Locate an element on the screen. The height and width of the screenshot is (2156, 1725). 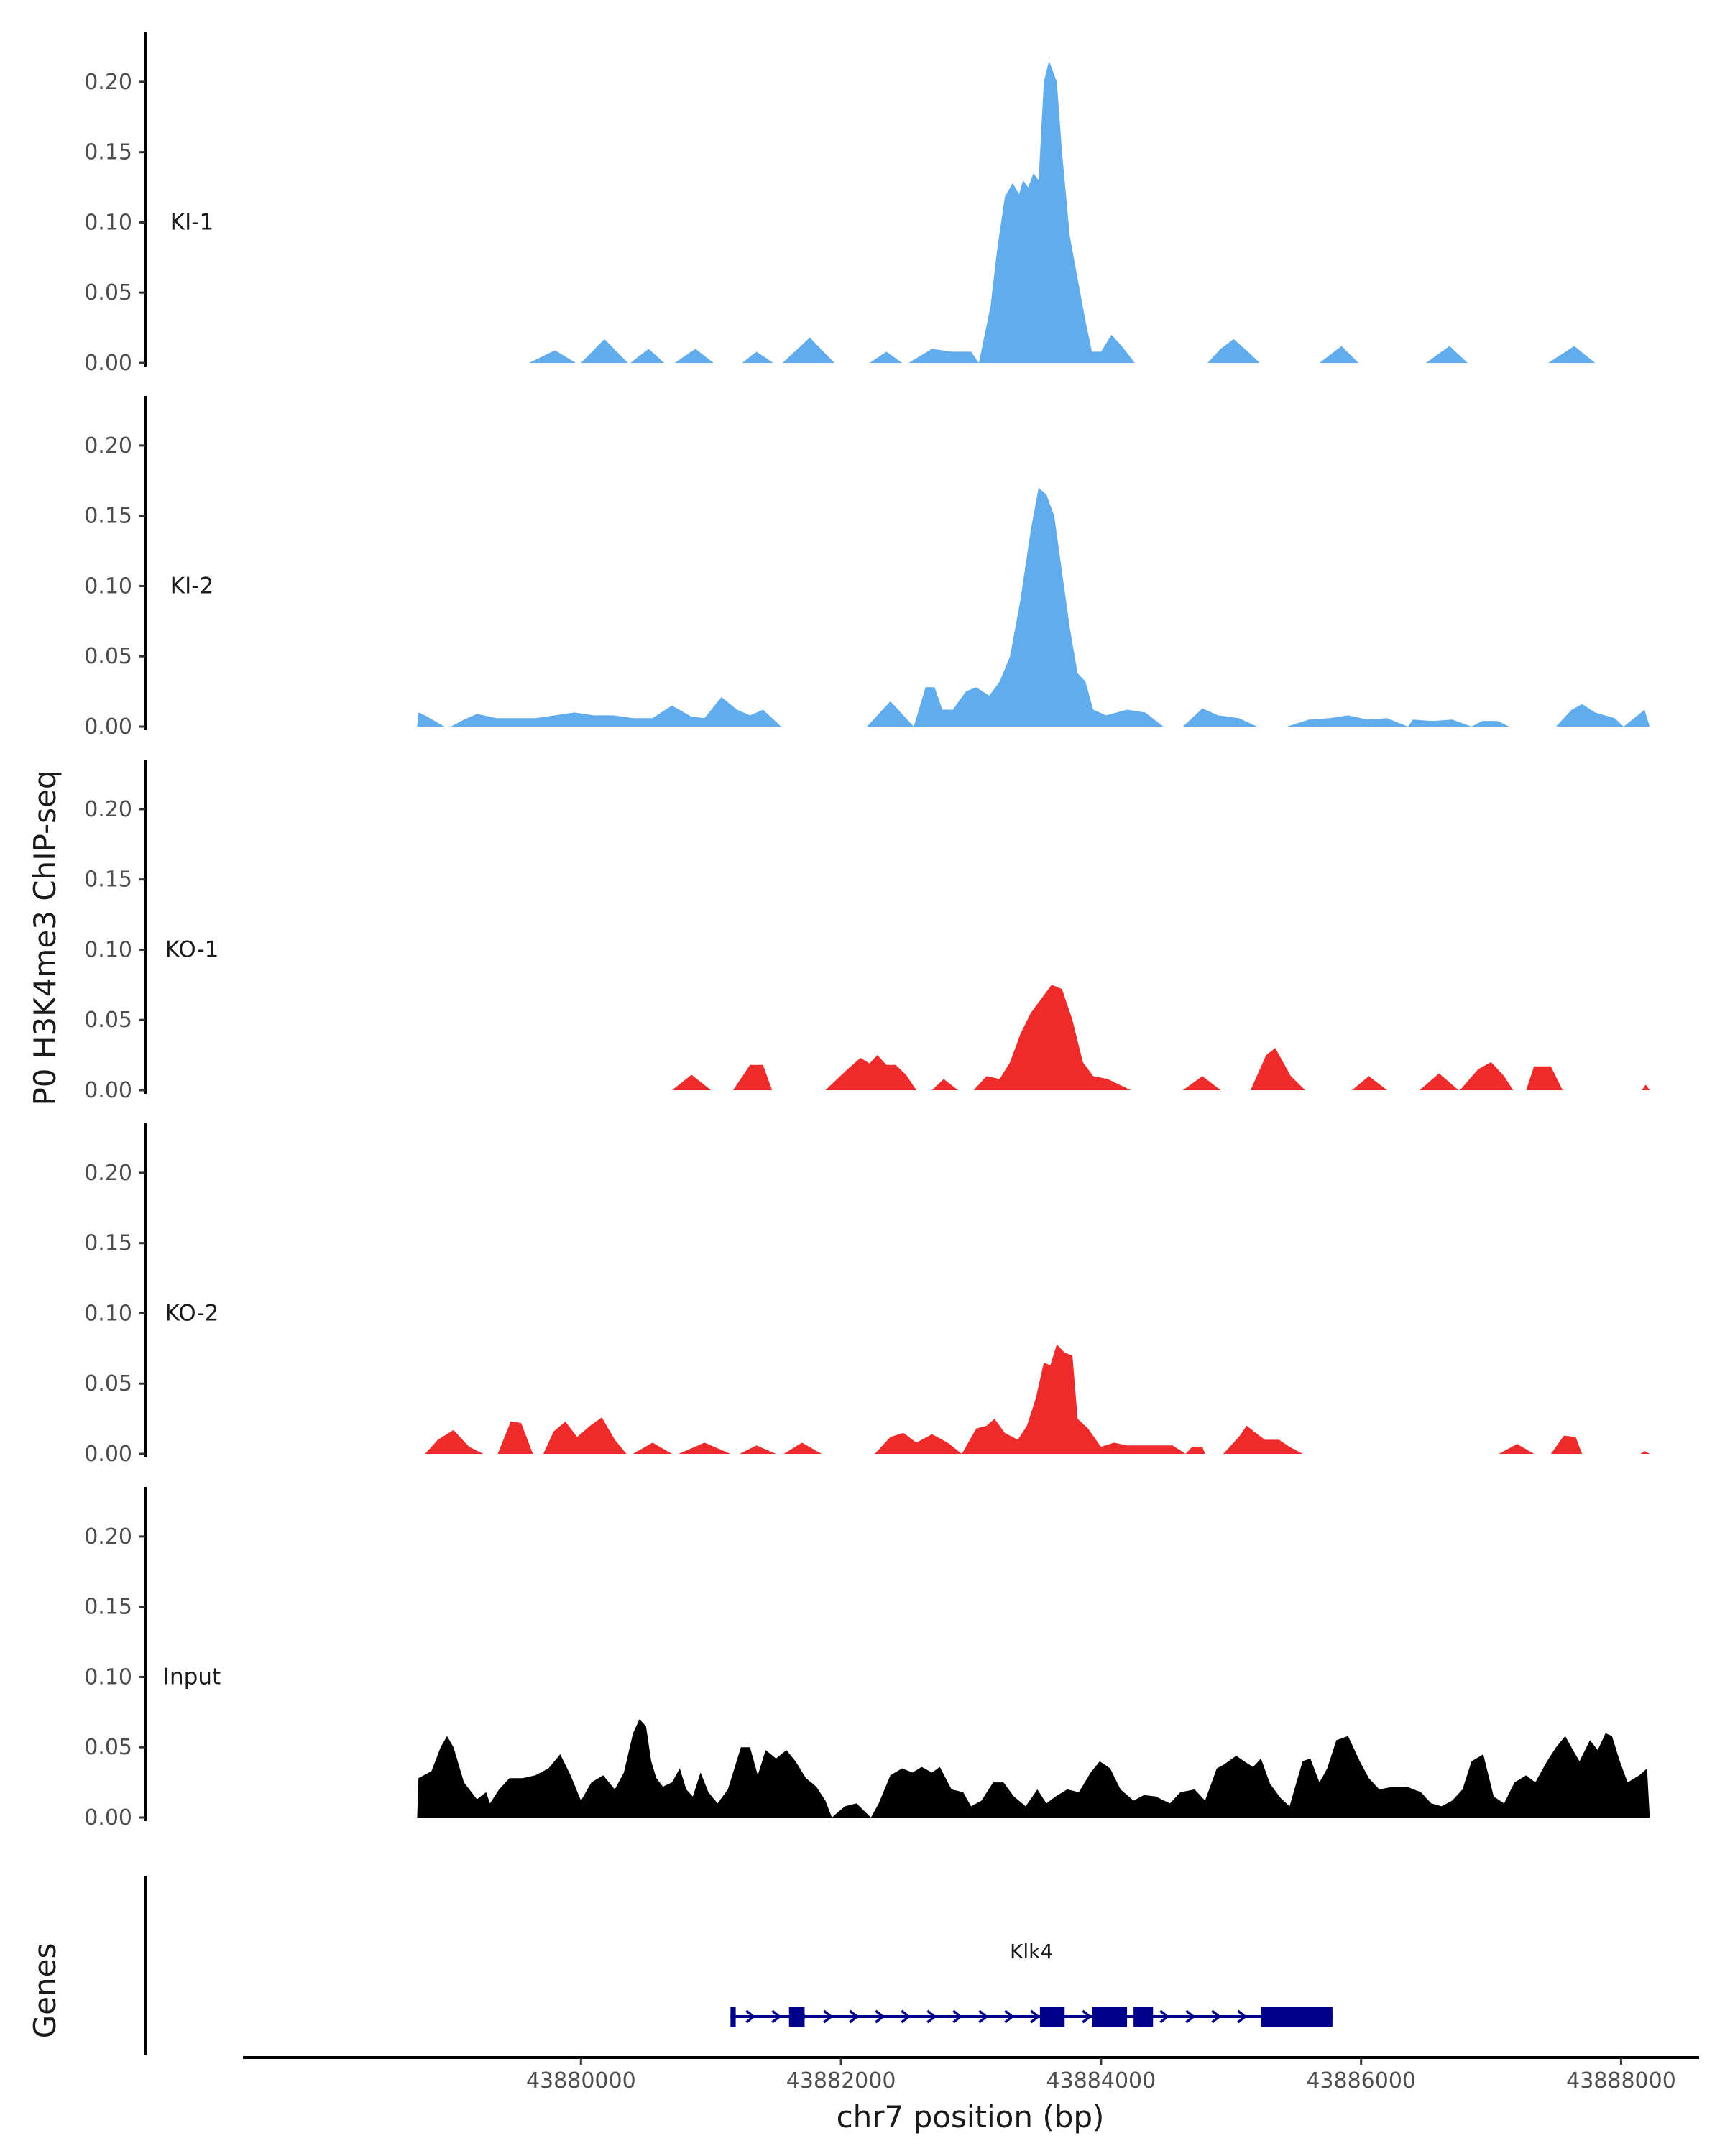
x-tick-label: 43882000 is located at coordinates (841, 2080).